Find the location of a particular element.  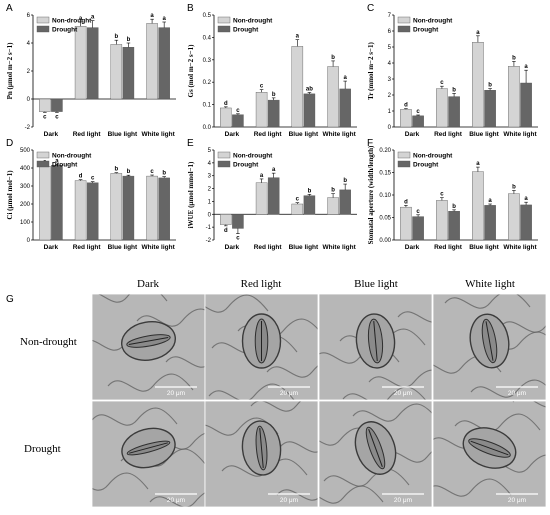

panel-label: A is located at coordinates (9, 8).